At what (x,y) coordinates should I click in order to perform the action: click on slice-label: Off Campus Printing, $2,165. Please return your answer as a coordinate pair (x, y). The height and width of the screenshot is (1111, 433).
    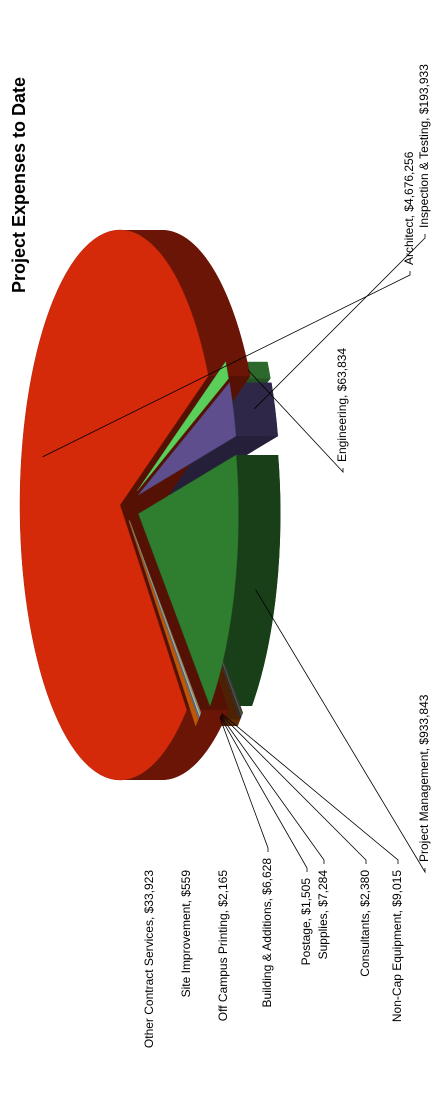
    Looking at the image, I should click on (223, 946).